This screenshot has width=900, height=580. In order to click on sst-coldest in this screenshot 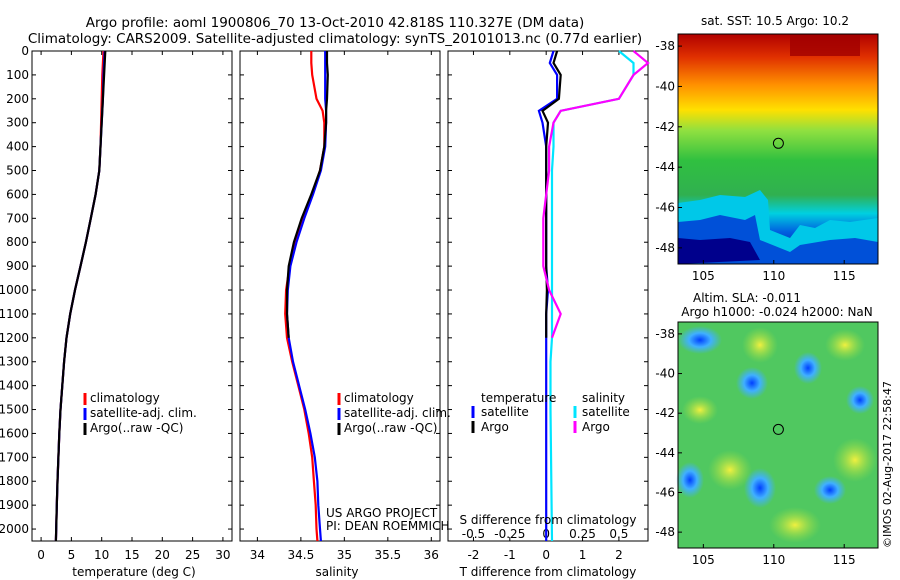, I will do `click(719, 251)`.